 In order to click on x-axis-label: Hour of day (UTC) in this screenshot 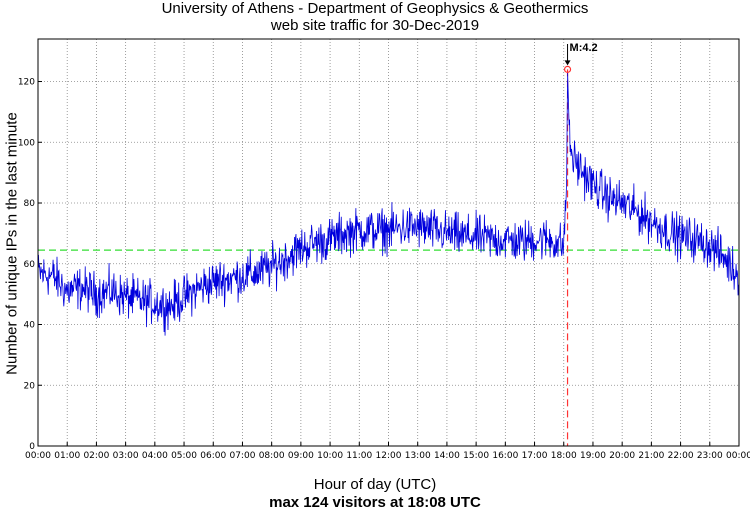, I will do `click(375, 484)`.